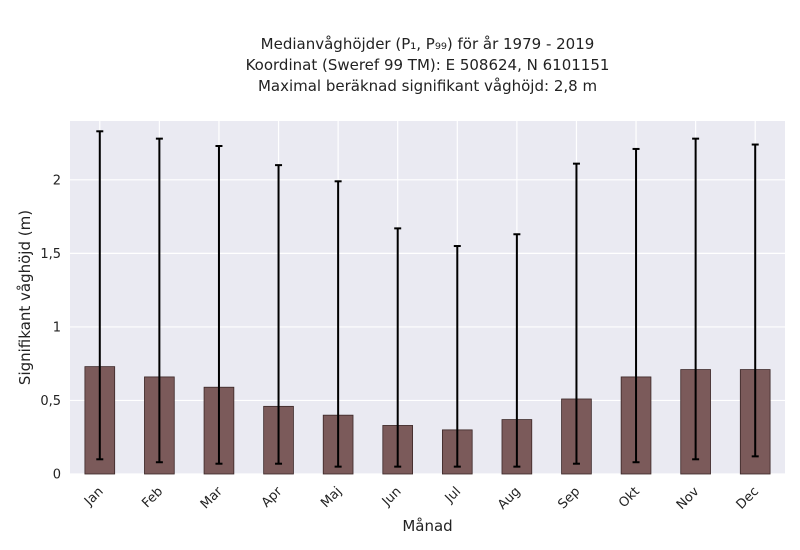 The width and height of the screenshot is (800, 550). Describe the element at coordinates (576, 313) in the screenshot. I see `error-bar-sep` at that location.